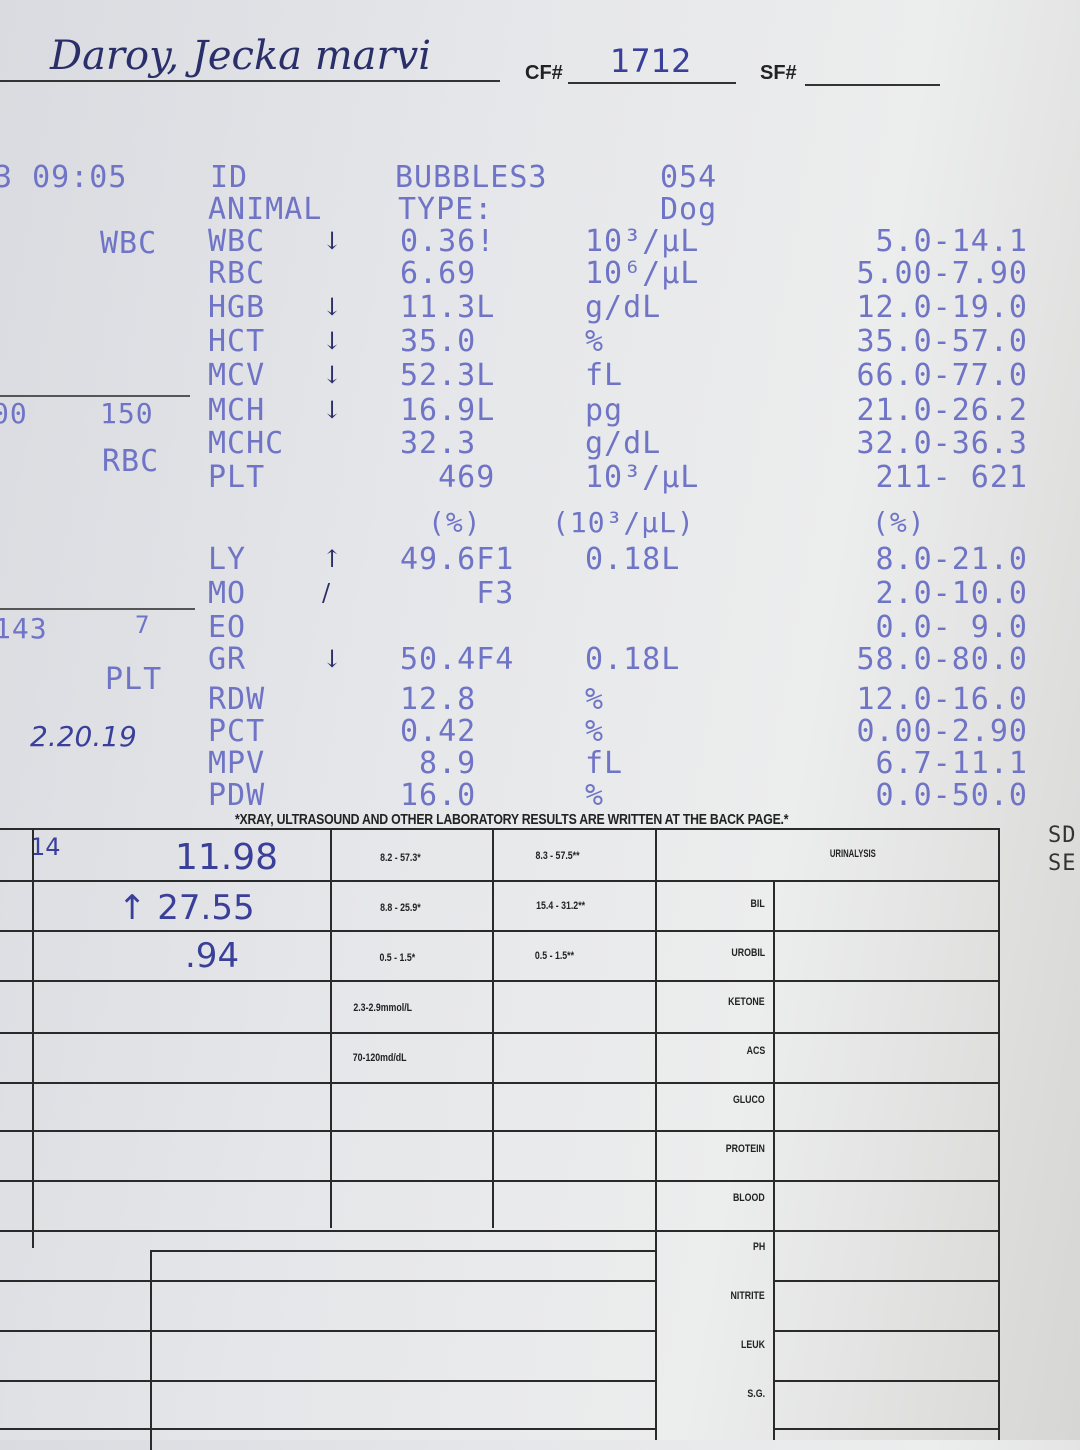  What do you see at coordinates (438, 795) in the screenshot?
I see `result-value: 16.0` at bounding box center [438, 795].